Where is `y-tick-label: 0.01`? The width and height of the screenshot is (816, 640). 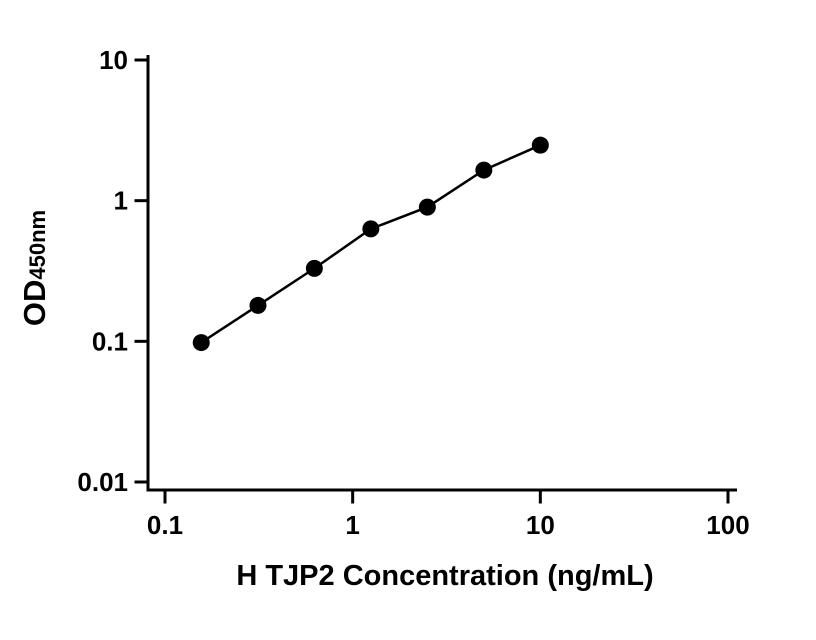 y-tick-label: 0.01 is located at coordinates (102, 482).